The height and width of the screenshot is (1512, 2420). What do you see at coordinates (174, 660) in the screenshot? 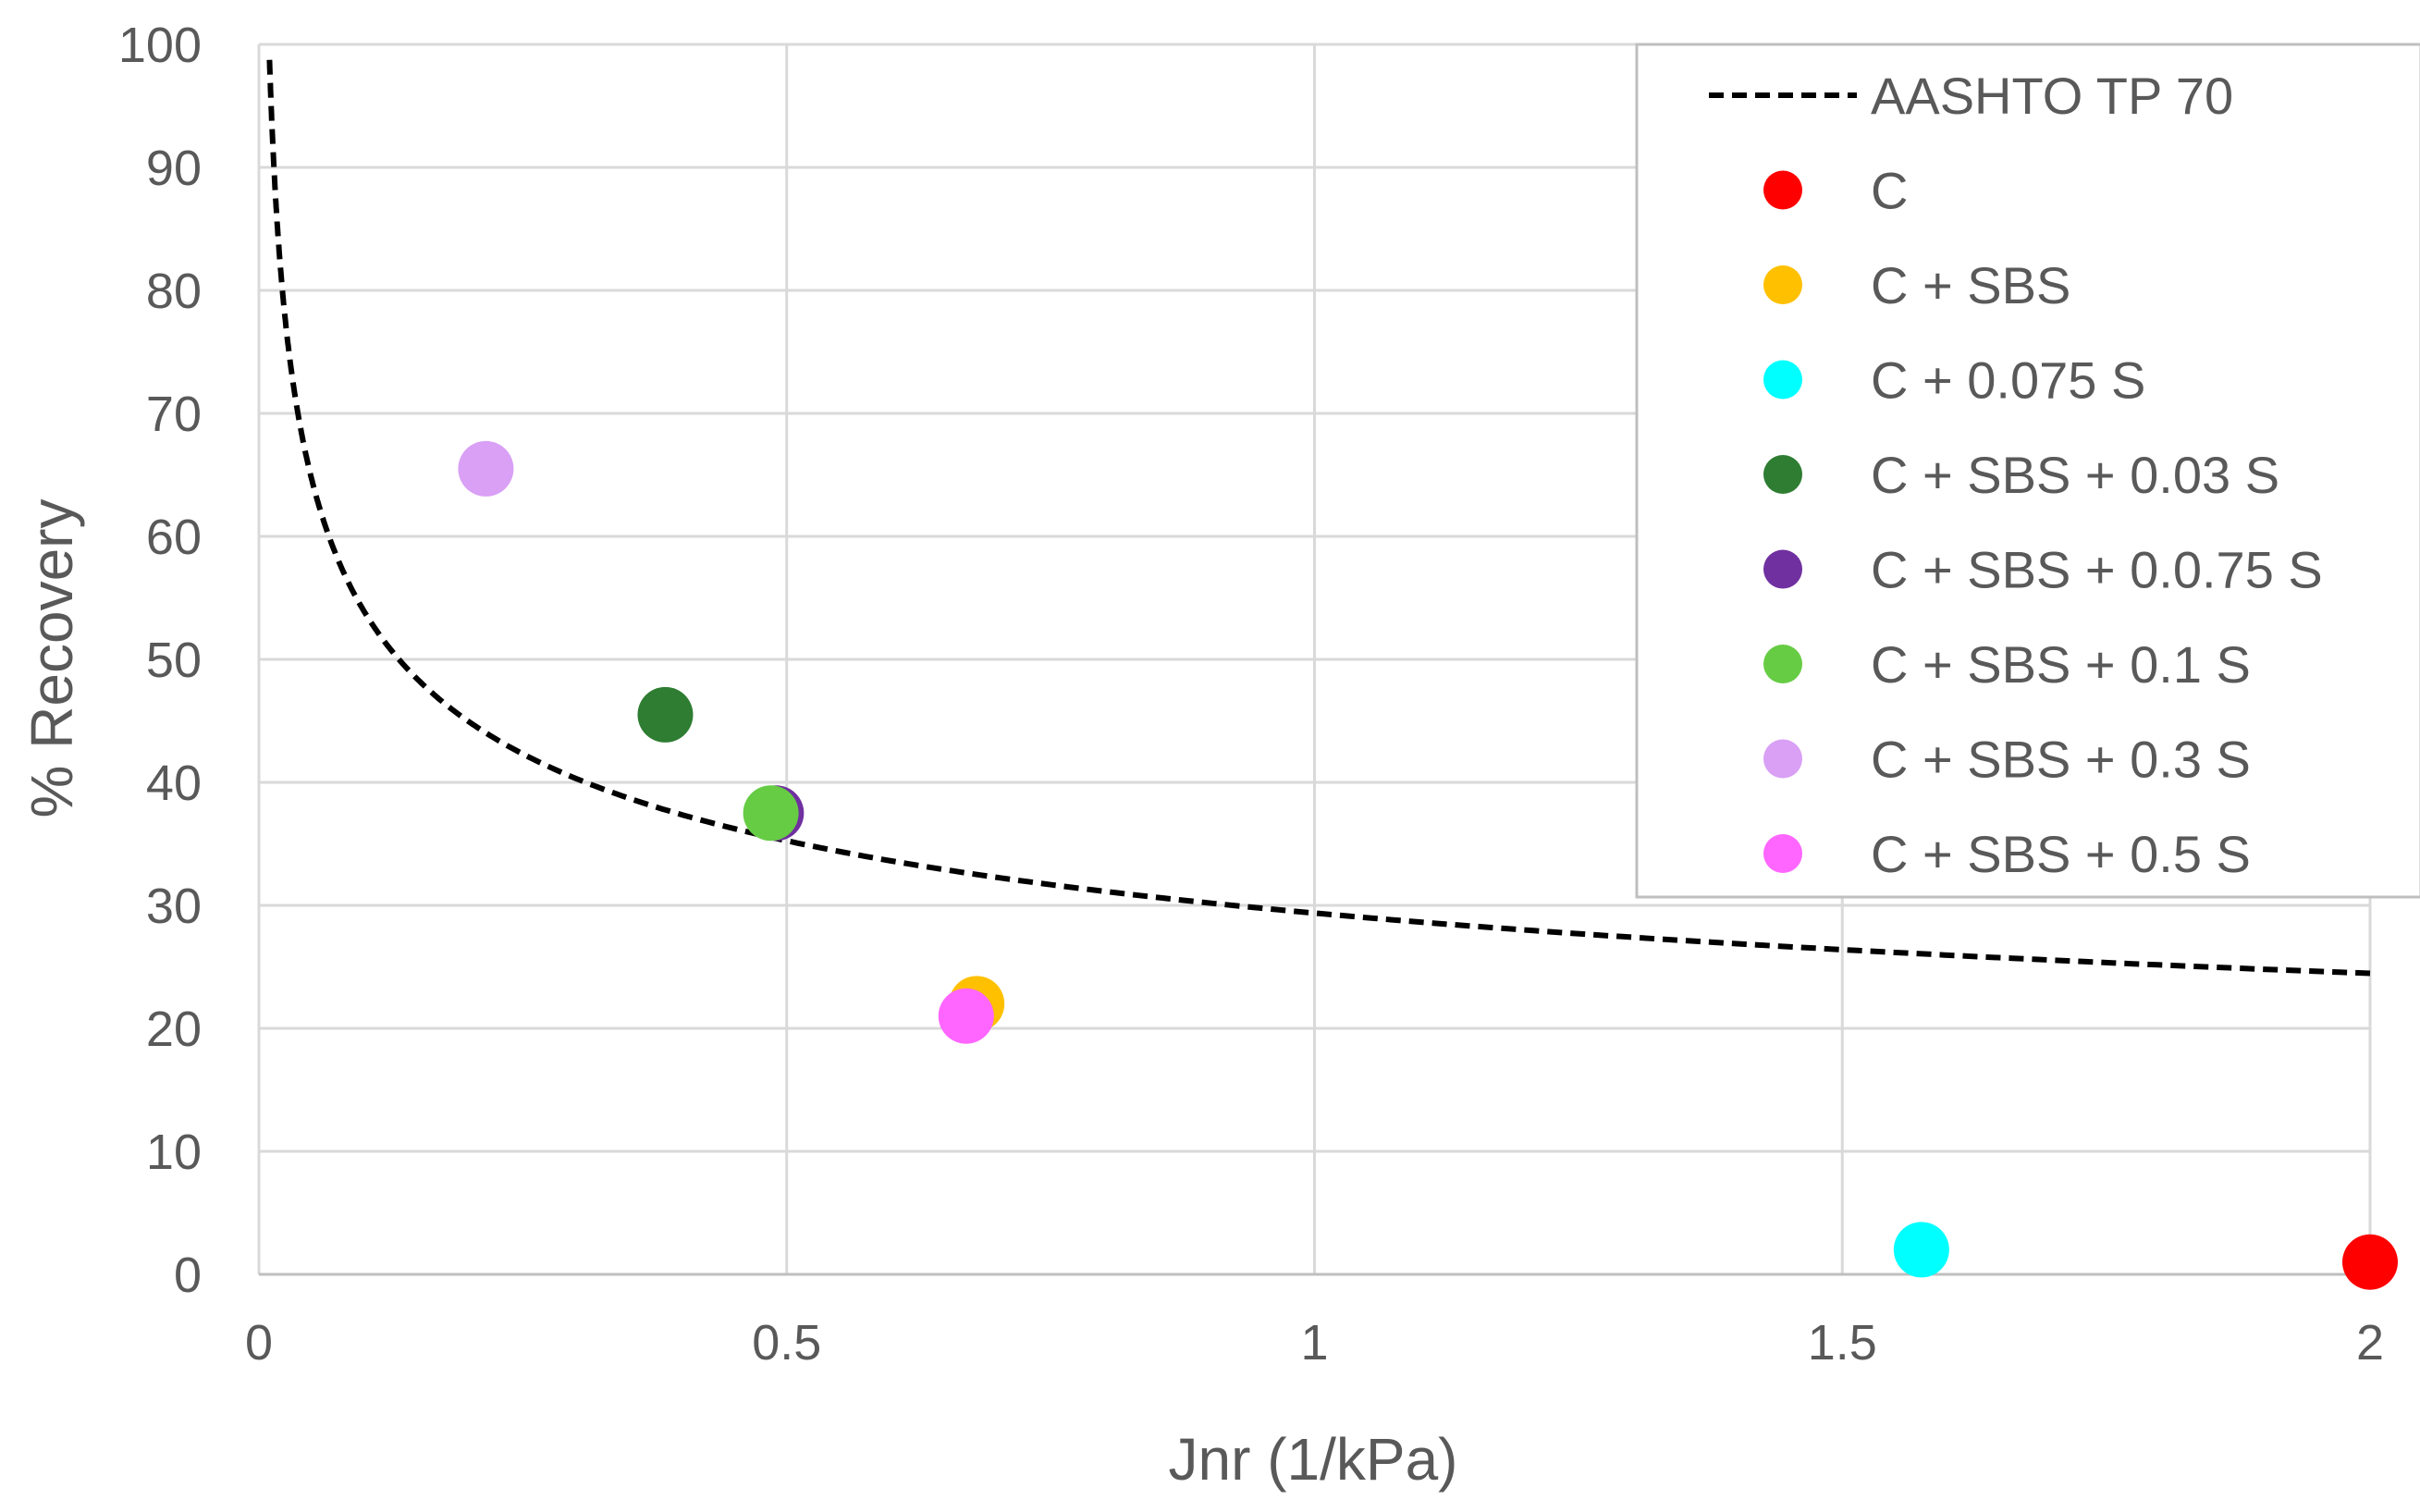
I see `y-tick-label: 50` at bounding box center [174, 660].